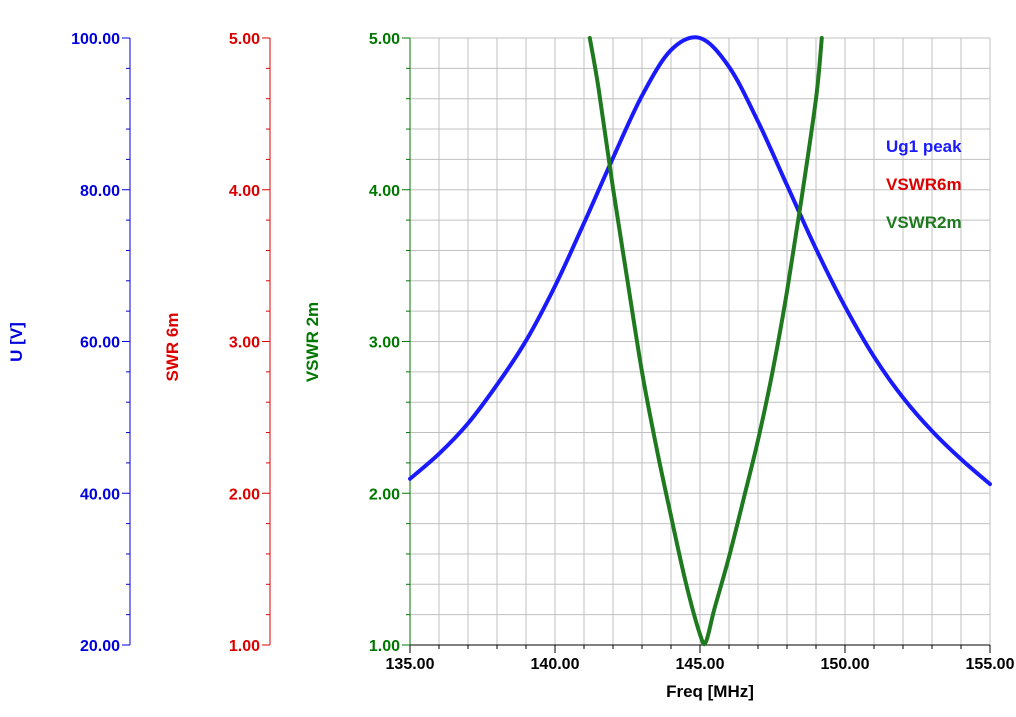  Describe the element at coordinates (990, 664) in the screenshot. I see `x-tick-label: 155.00` at that location.